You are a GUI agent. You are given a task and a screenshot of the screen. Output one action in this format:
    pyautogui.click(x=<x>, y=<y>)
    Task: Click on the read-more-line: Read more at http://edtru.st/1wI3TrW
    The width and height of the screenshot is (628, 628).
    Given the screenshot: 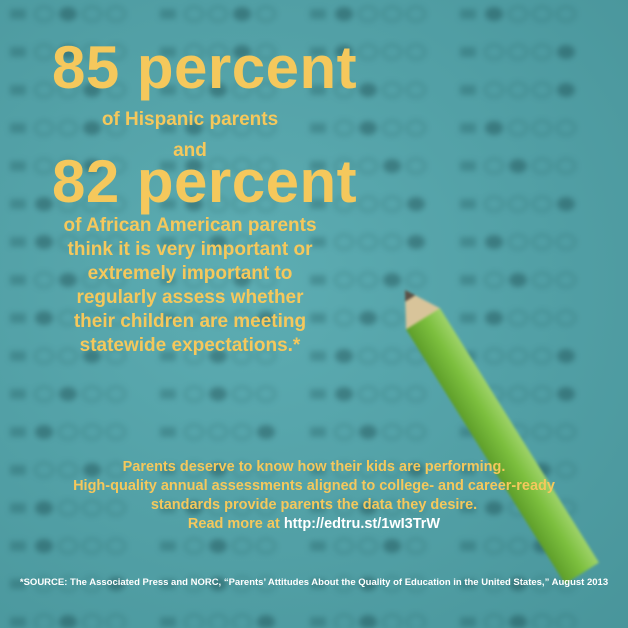 What is the action you would take?
    pyautogui.click(x=314, y=524)
    